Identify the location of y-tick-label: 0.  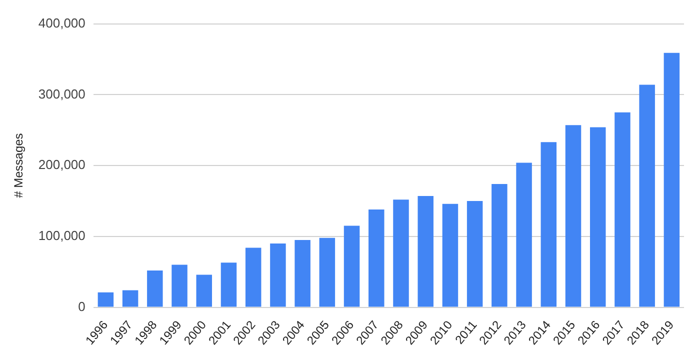
(82, 306).